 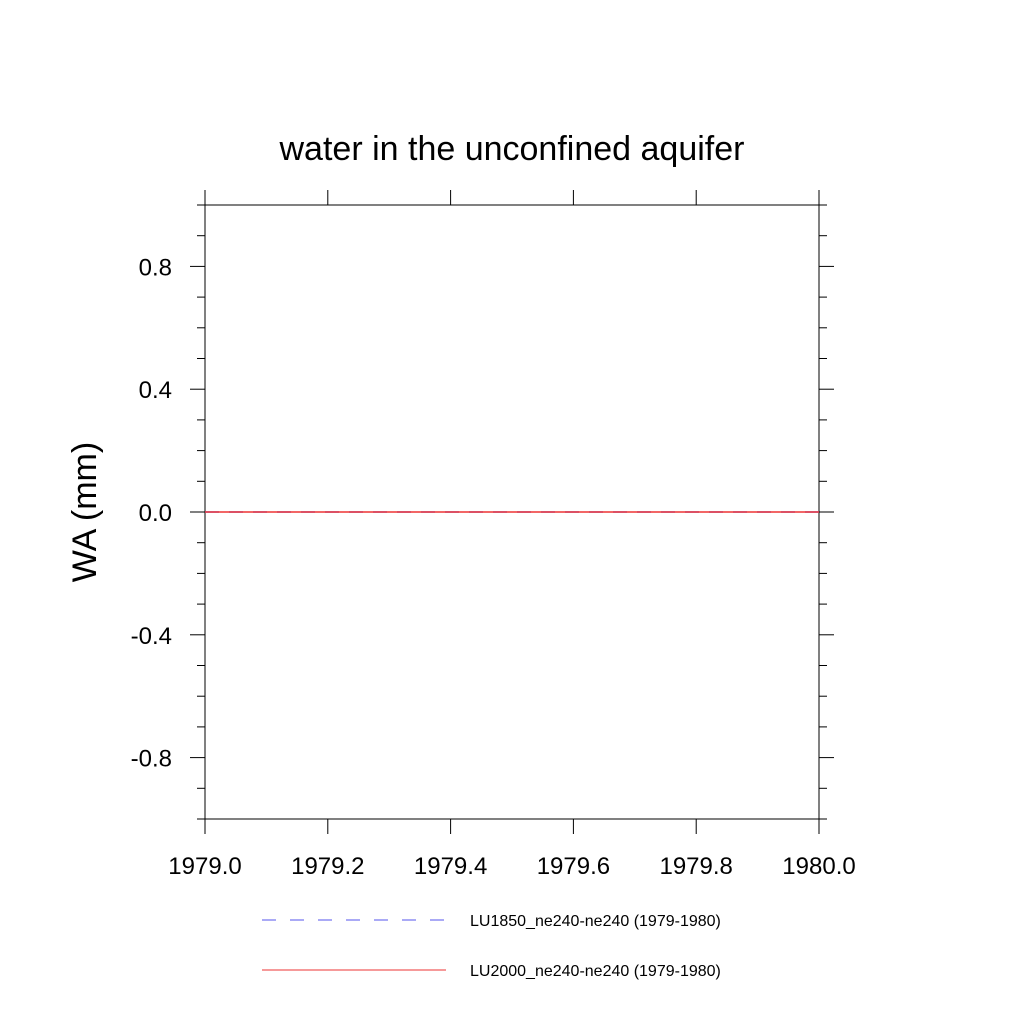 What do you see at coordinates (151, 759) in the screenshot?
I see `y-tick-label: -0.8` at bounding box center [151, 759].